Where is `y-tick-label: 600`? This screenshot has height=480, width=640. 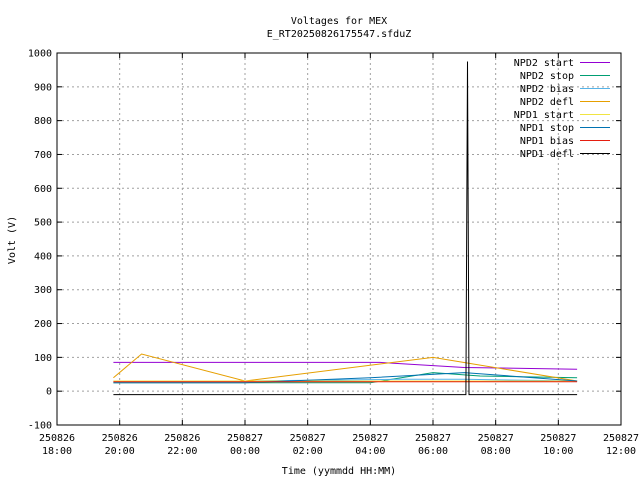 y-tick-label: 600 is located at coordinates (43, 189).